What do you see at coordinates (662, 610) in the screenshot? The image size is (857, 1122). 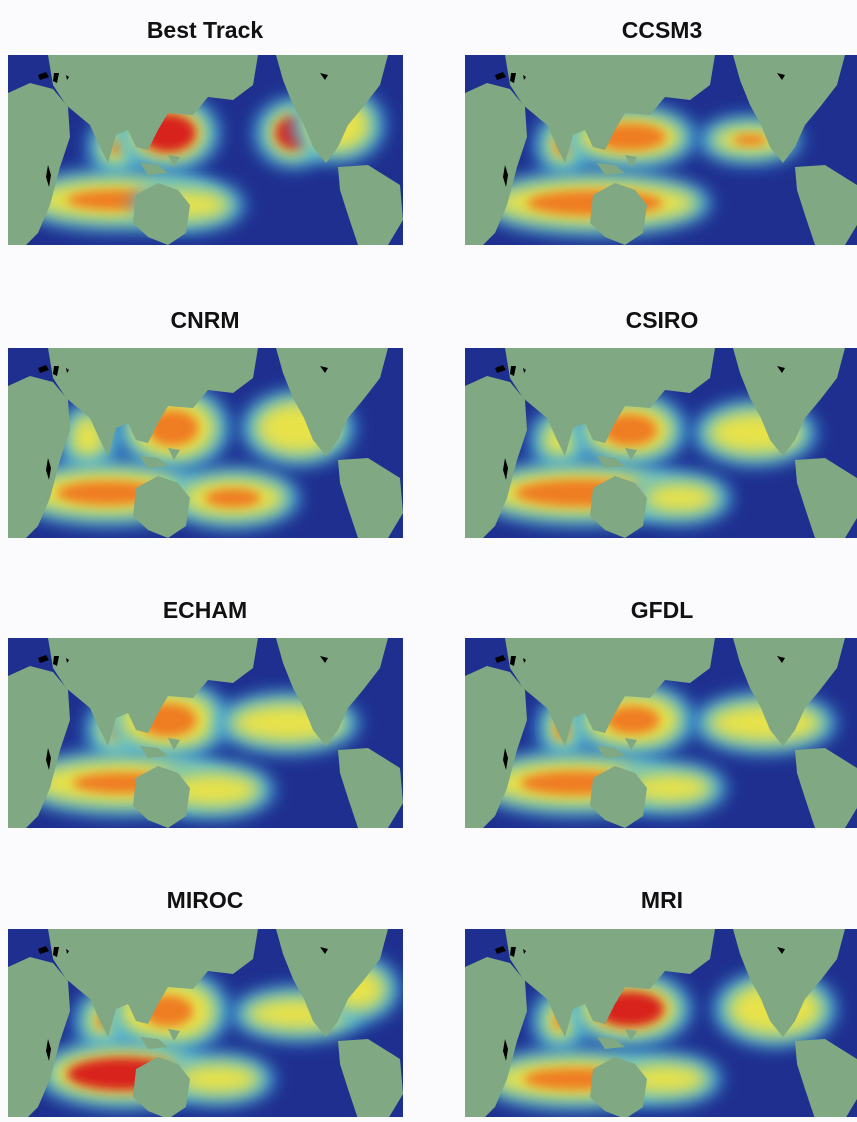 I see `panel-title: GFDL` at bounding box center [662, 610].